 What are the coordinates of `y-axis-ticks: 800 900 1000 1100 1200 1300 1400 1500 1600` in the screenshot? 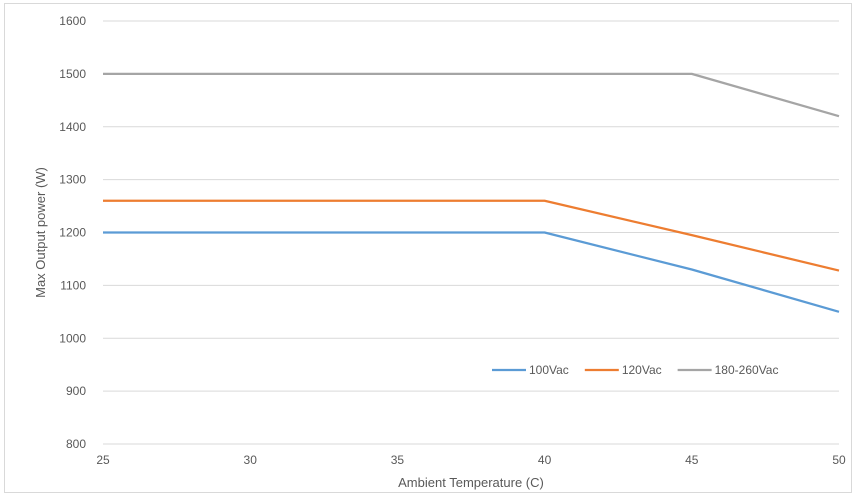 It's located at (72, 232).